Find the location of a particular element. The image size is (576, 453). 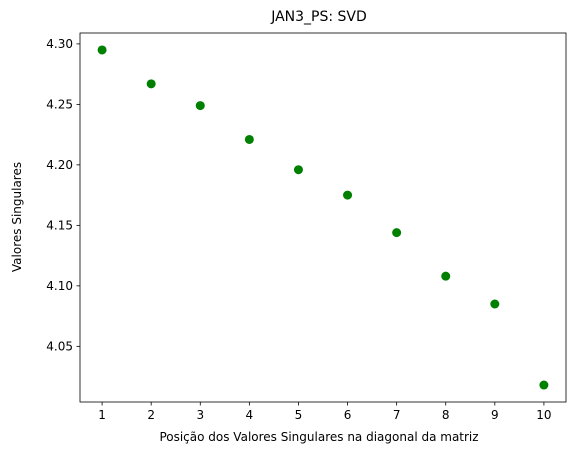

y-tick-label: 4.15 is located at coordinates (59, 225).